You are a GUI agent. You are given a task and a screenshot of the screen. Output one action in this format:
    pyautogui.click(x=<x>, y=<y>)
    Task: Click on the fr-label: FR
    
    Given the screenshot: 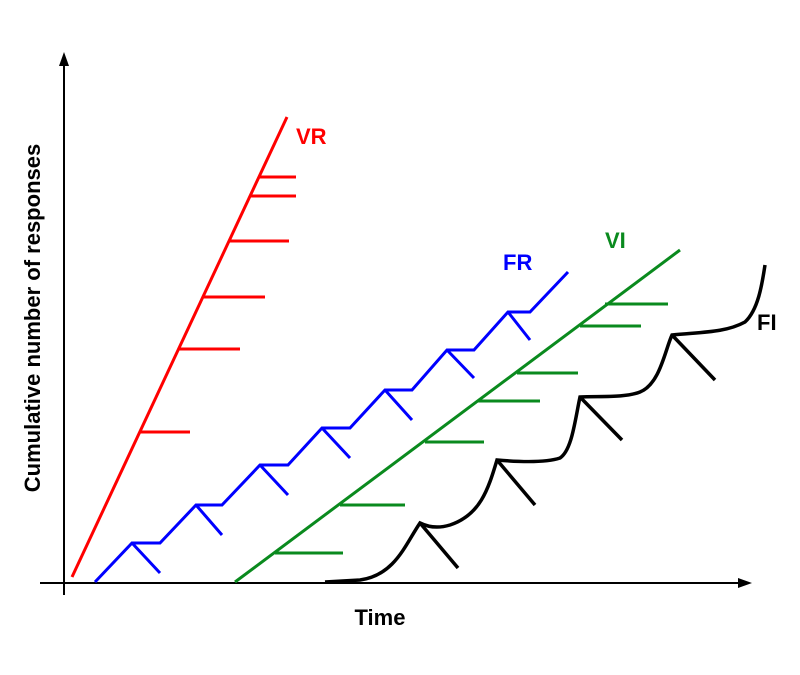 What is the action you would take?
    pyautogui.click(x=517, y=262)
    